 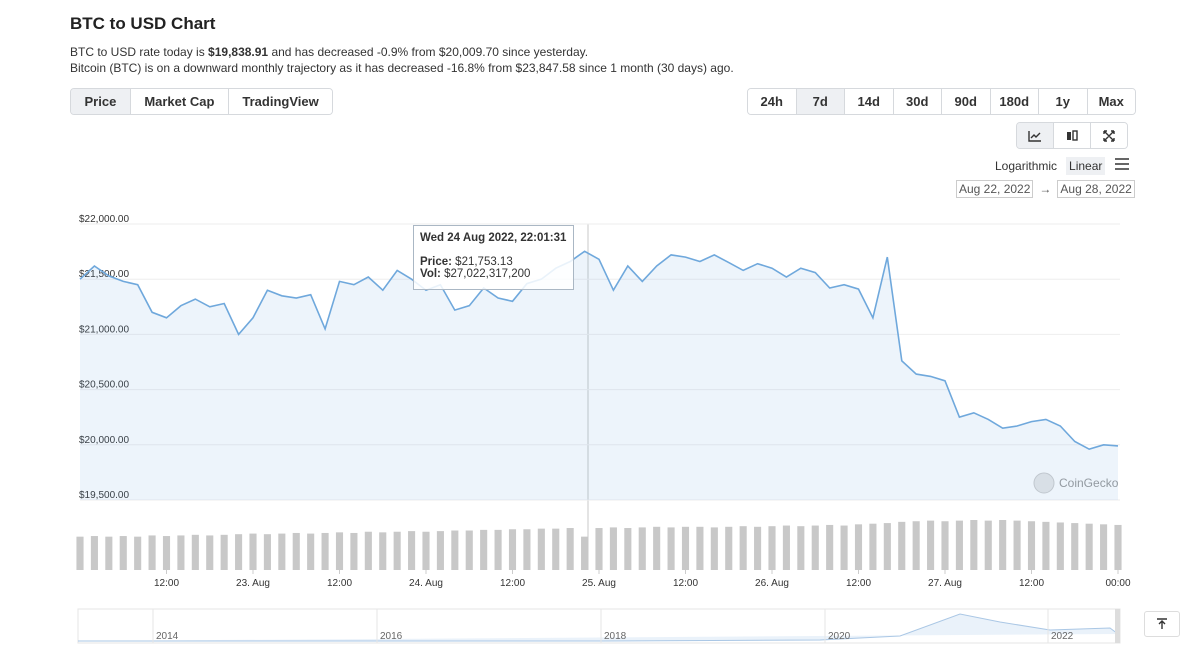 I want to click on scale-option: Logarithmic, so click(x=1026, y=165).